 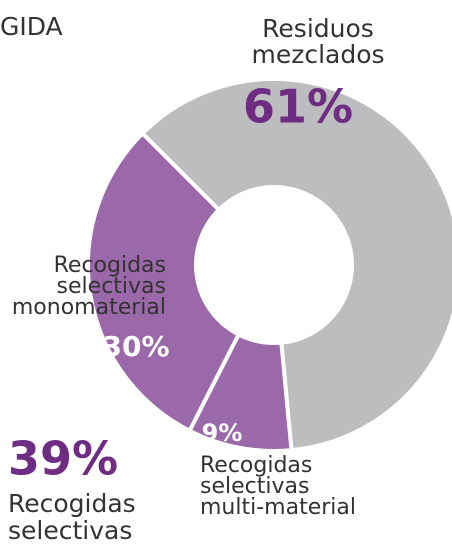 What do you see at coordinates (135, 346) in the screenshot?
I see `value-label: 30%` at bounding box center [135, 346].